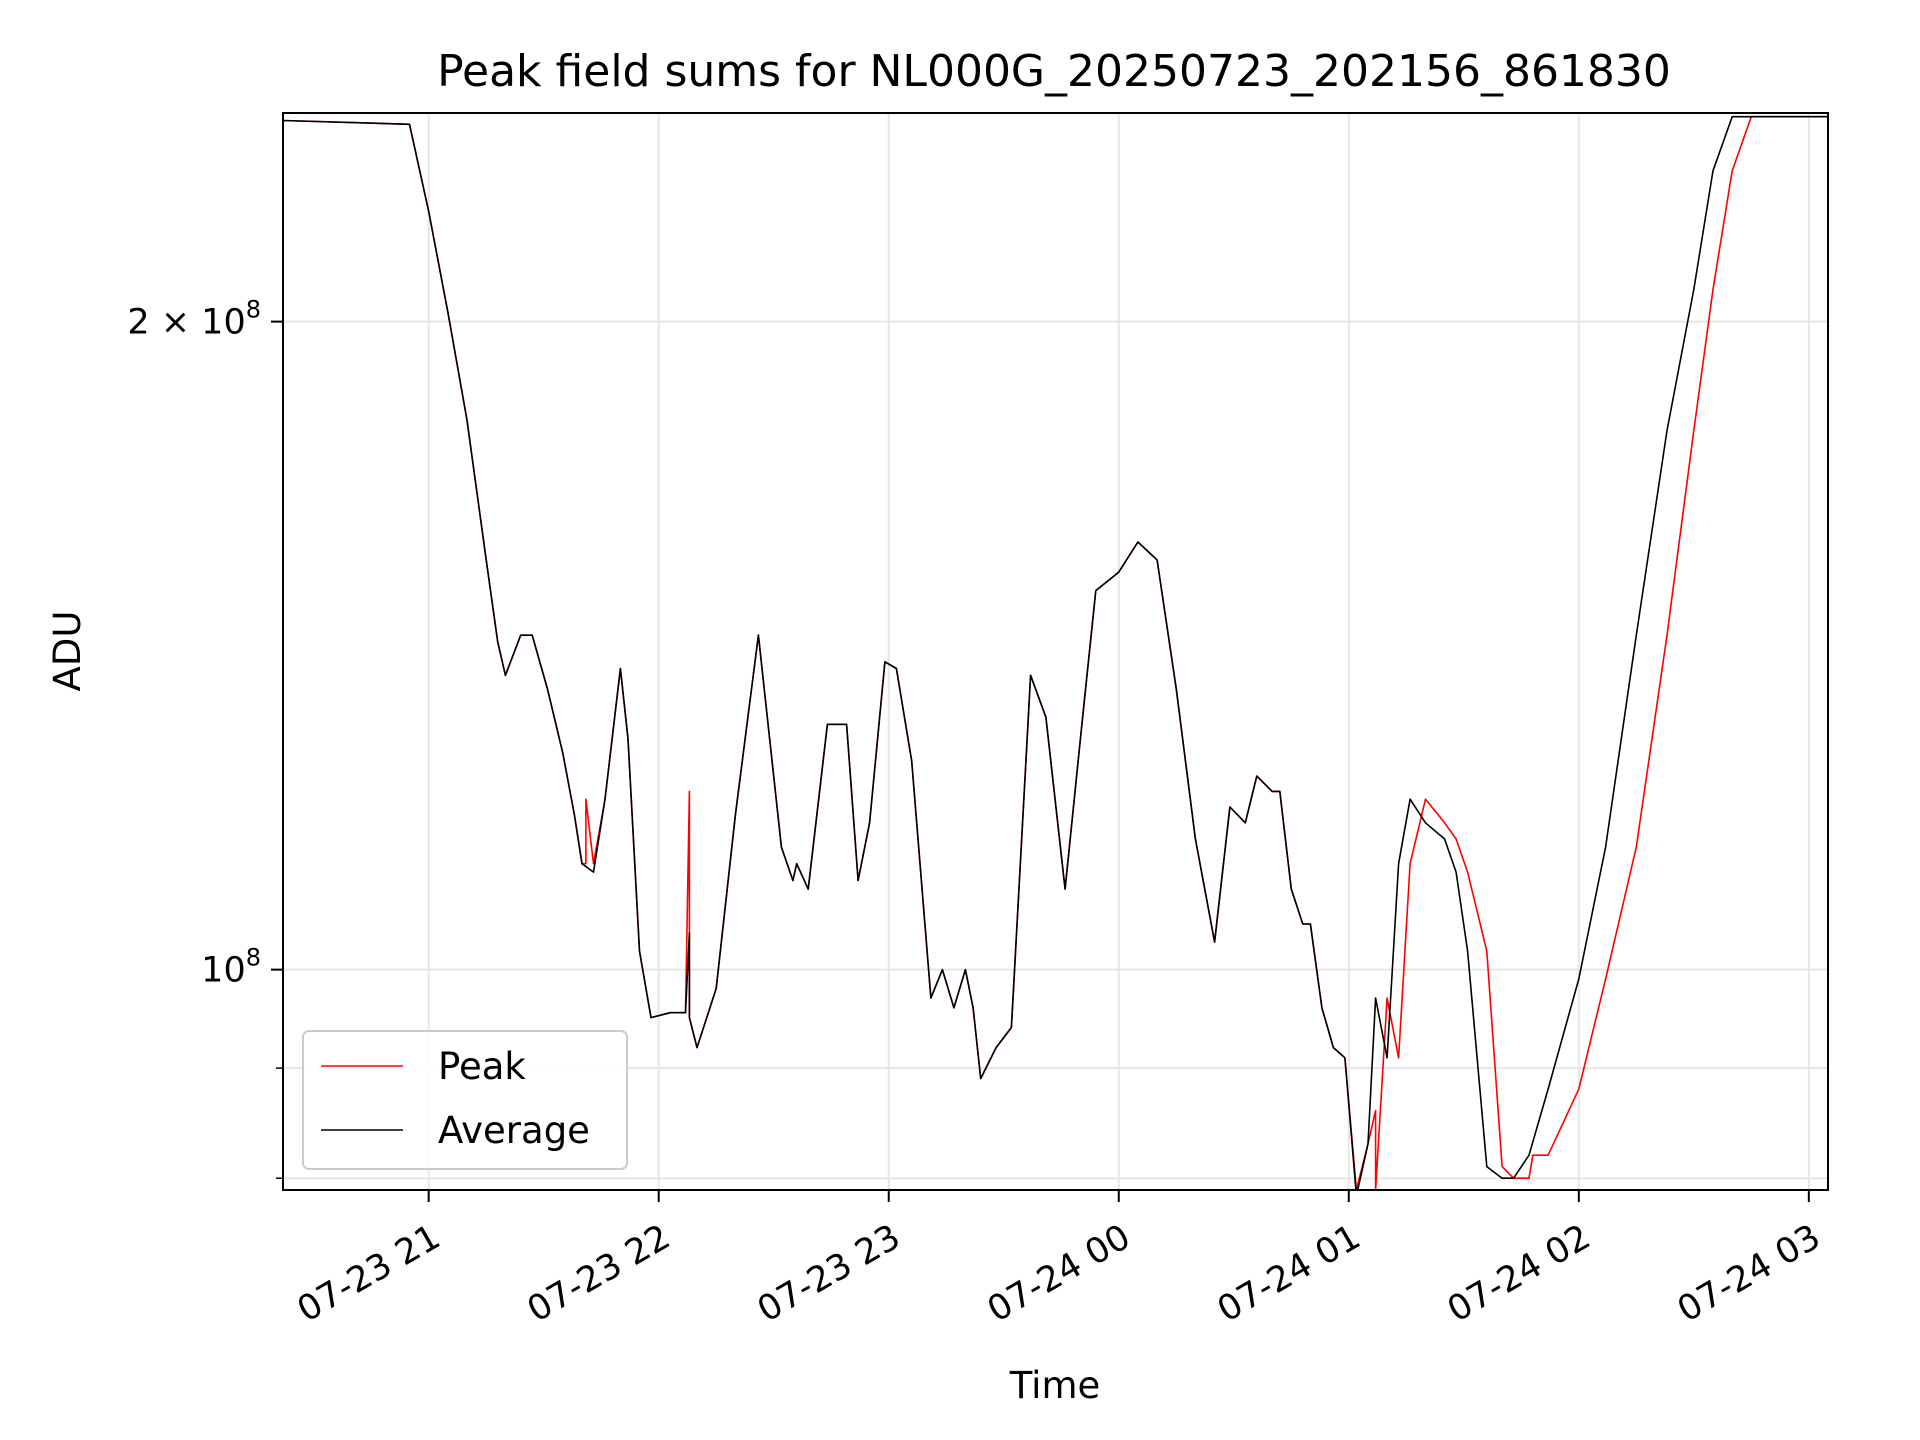  I want to click on y-tick-base: 10, so click(223, 971).